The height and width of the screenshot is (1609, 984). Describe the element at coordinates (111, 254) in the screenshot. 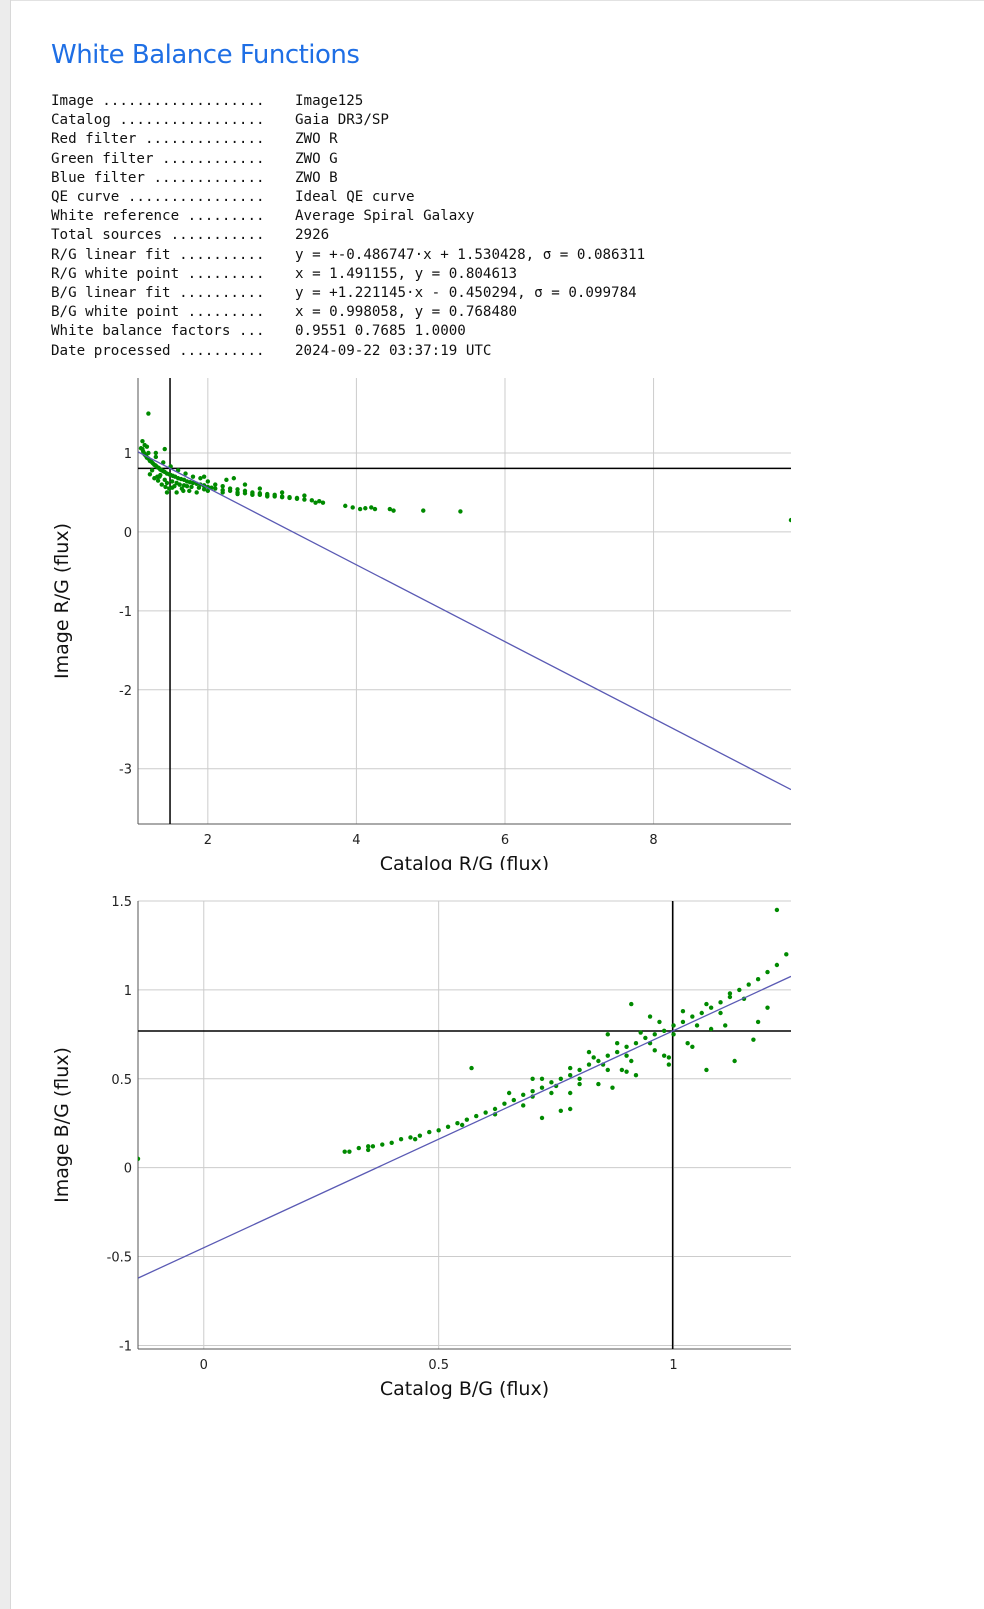

I see `info-key: R/G linear fit` at that location.